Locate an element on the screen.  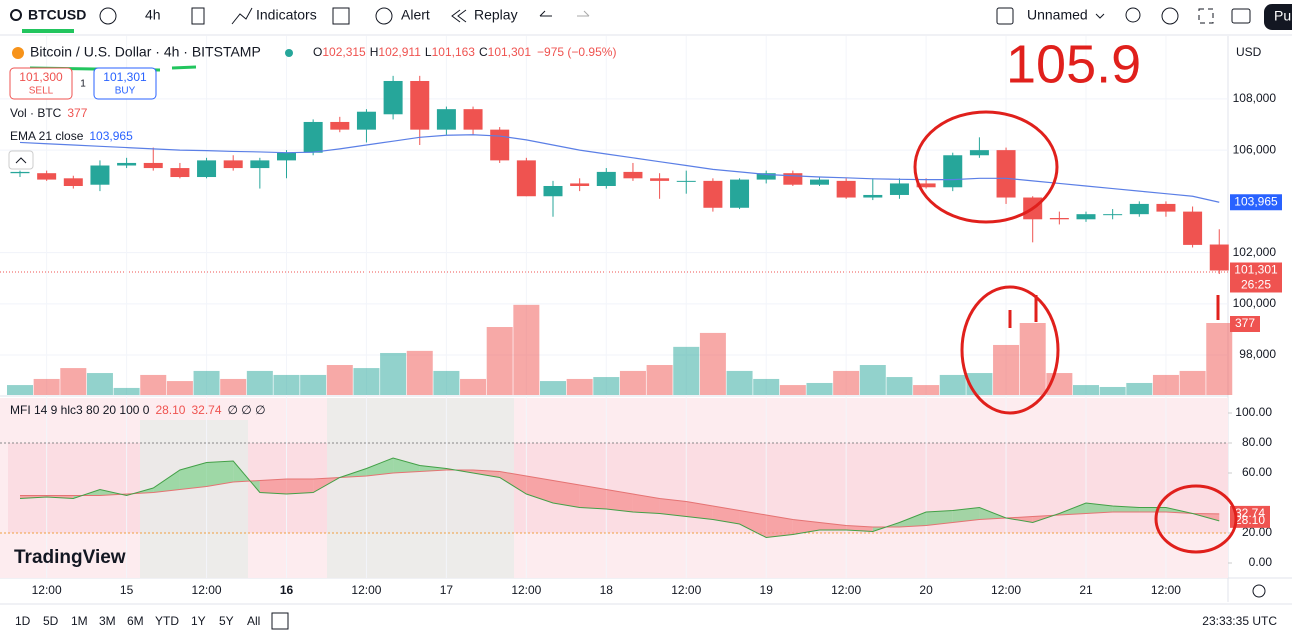
replay-icon is located at coordinates (459, 16).